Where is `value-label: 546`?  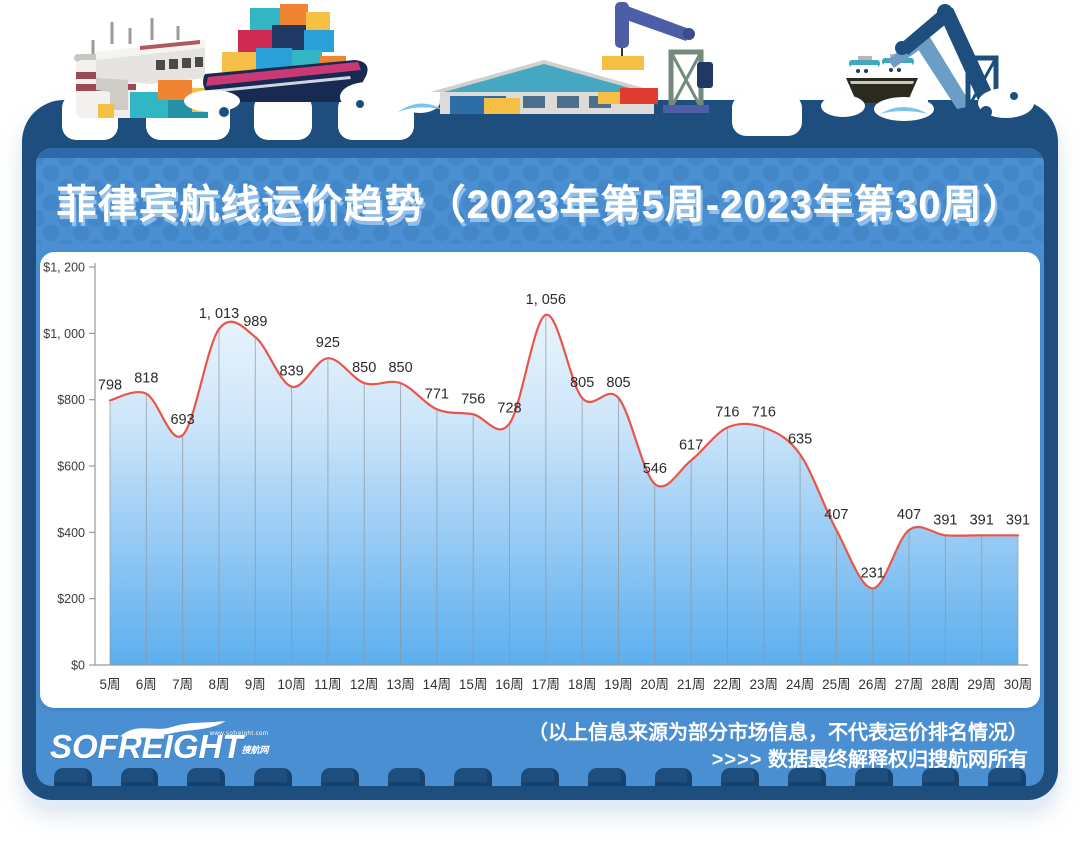
value-label: 546 is located at coordinates (655, 469).